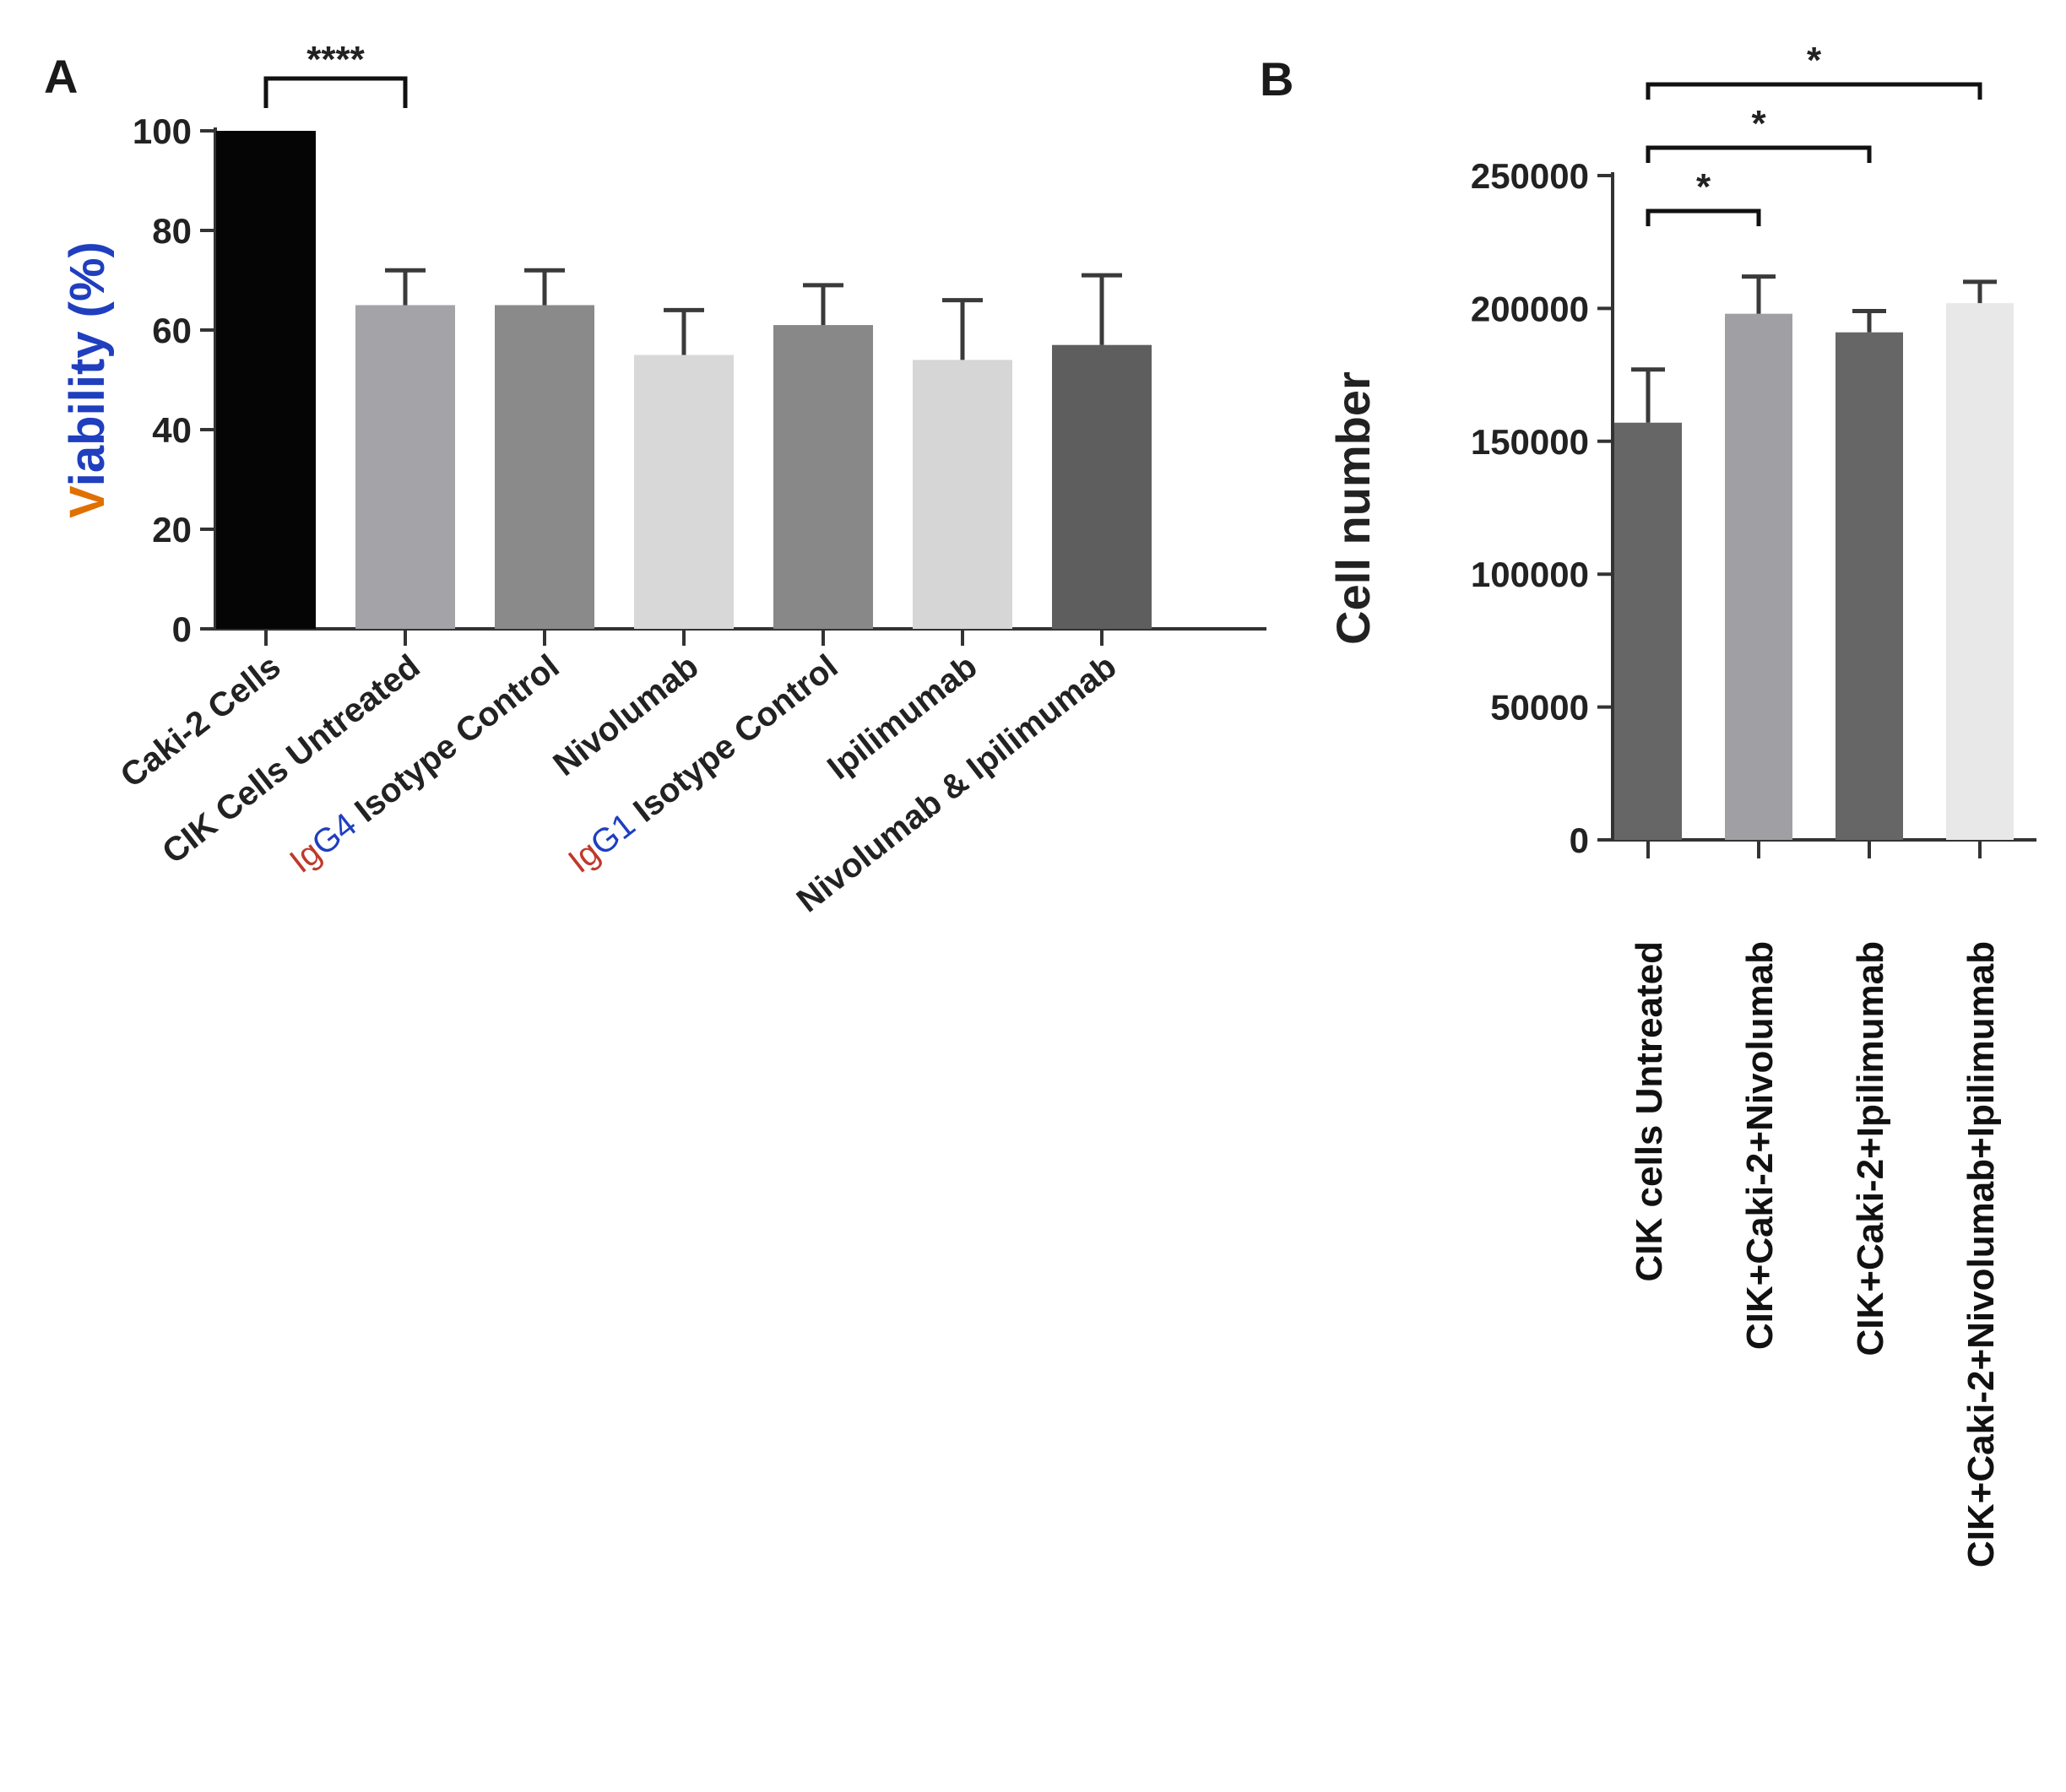  I want to click on panel-a-ytick-label: 60, so click(172, 330).